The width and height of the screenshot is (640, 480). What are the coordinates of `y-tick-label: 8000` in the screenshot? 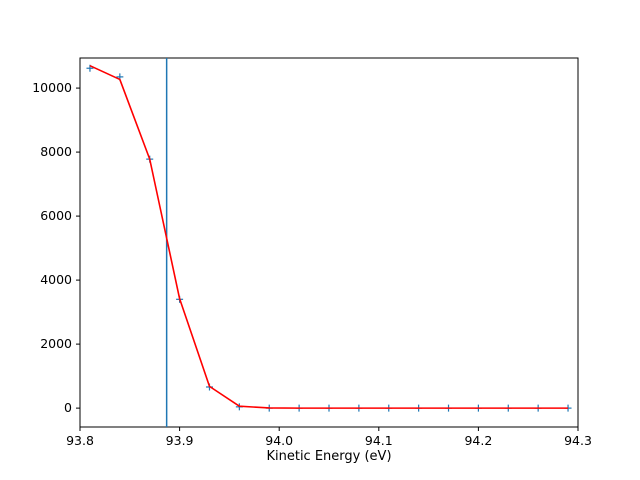 It's located at (56, 151).